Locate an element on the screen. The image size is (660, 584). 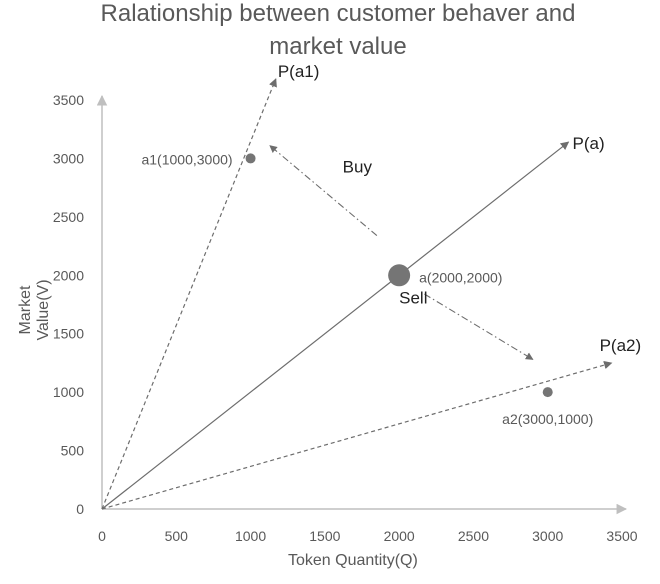
point-label: a(2000,2000) is located at coordinates (460, 277).